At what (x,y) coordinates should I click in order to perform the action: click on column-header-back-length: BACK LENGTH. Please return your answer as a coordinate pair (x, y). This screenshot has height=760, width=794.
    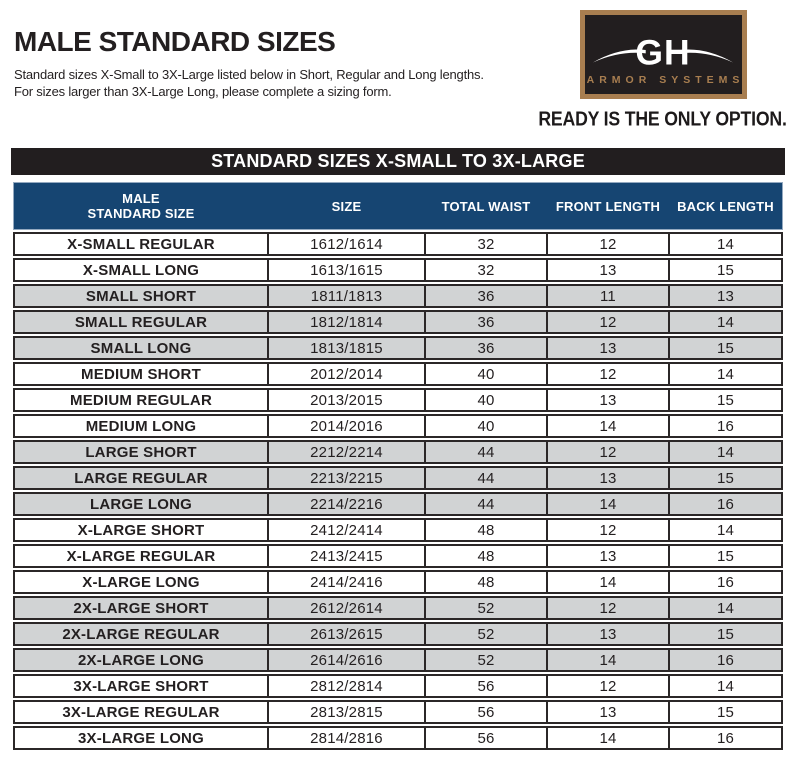
    Looking at the image, I should click on (725, 206).